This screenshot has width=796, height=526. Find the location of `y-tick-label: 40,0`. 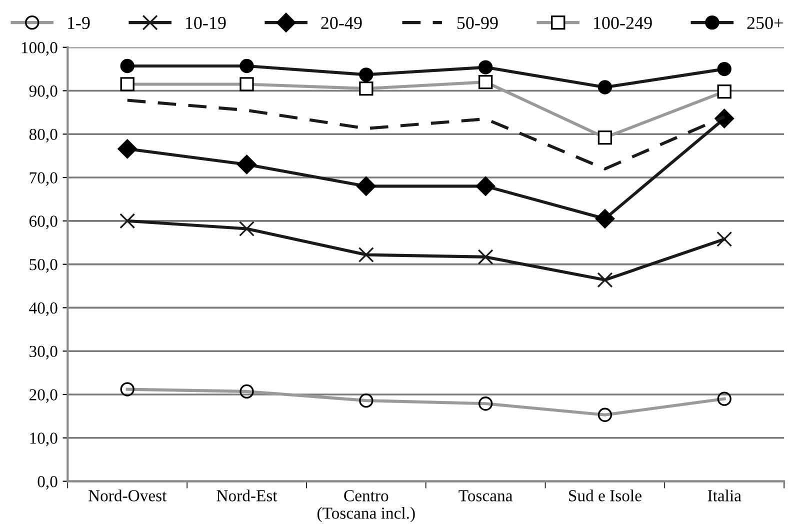

y-tick-label: 40,0 is located at coordinates (43, 309).